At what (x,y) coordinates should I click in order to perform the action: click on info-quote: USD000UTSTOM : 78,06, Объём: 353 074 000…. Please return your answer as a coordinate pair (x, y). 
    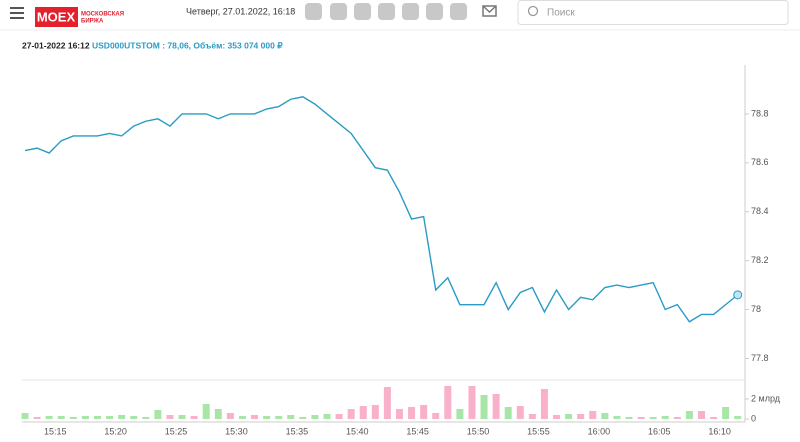
    Looking at the image, I should click on (187, 45).